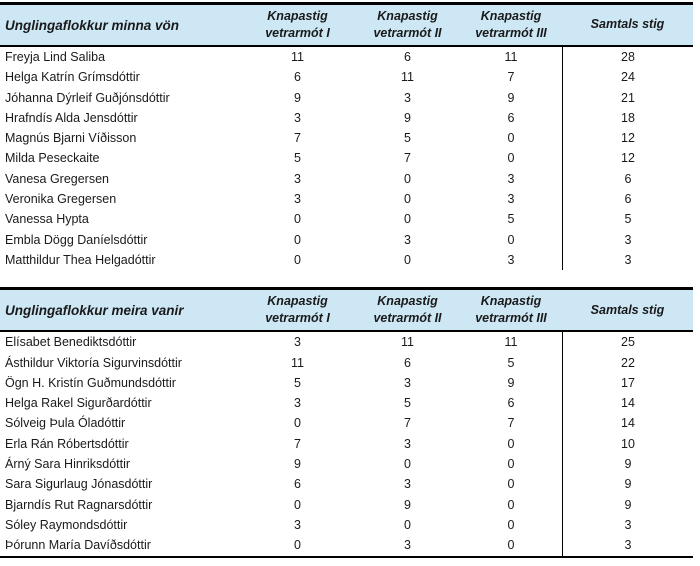  Describe the element at coordinates (297, 25) in the screenshot. I see `column-header-vetrarmot-1: Knapastig vetrarmót I` at that location.